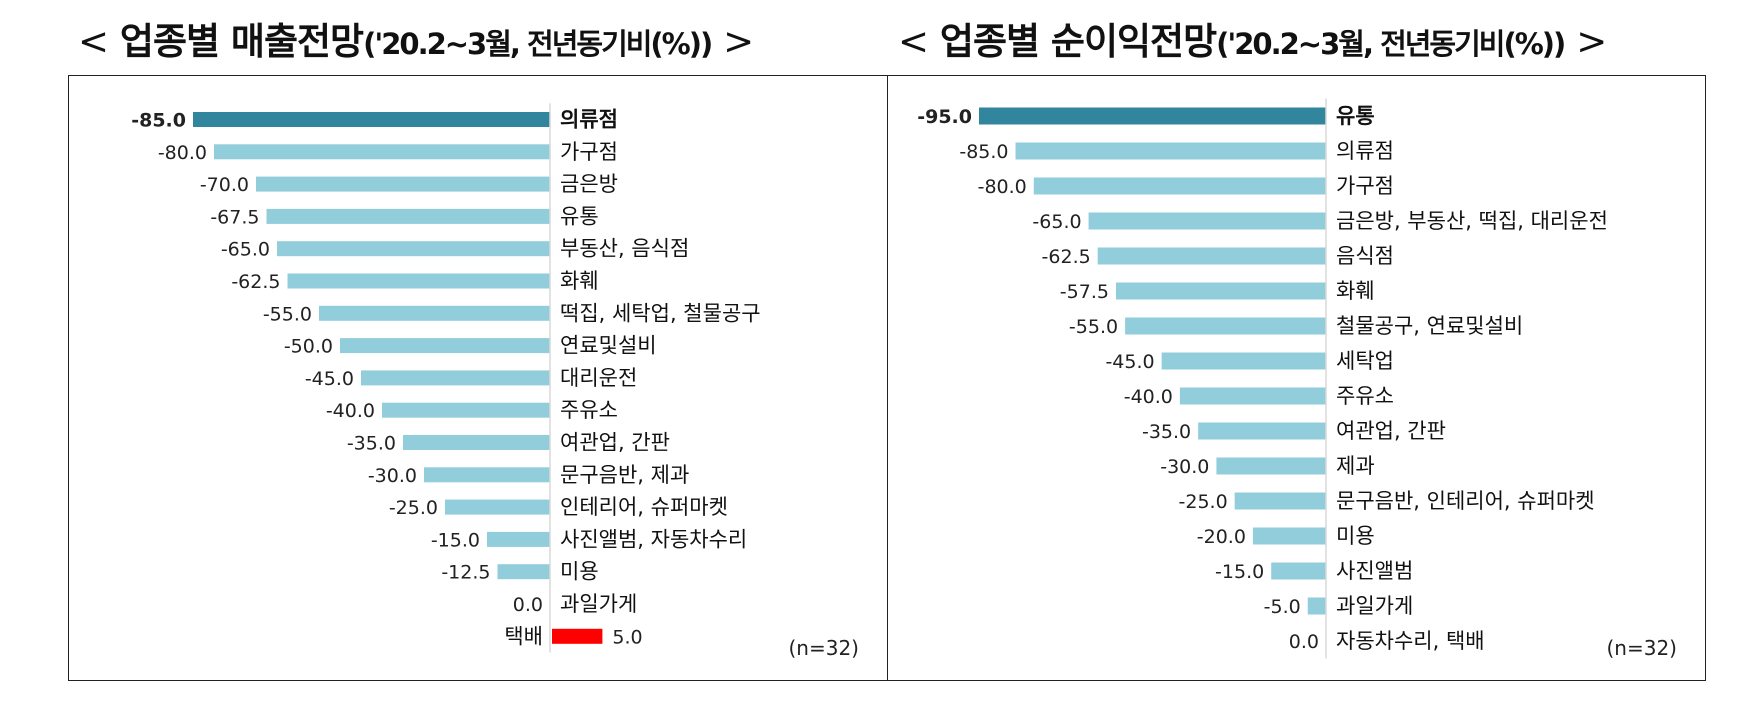 The height and width of the screenshot is (708, 1746). I want to click on value-label: -15.0, so click(455, 540).